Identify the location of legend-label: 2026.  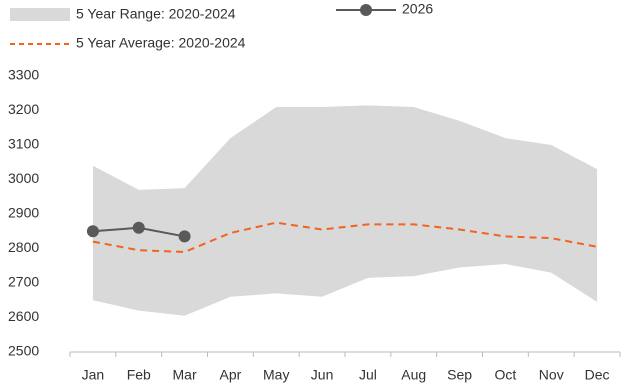
(417, 9).